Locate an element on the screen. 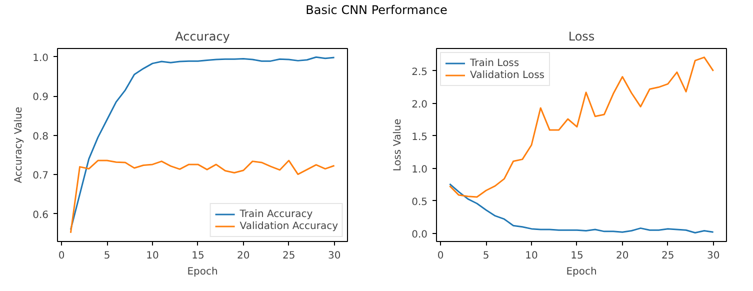 The image size is (753, 291). legend-label: Validation Loss is located at coordinates (507, 75).